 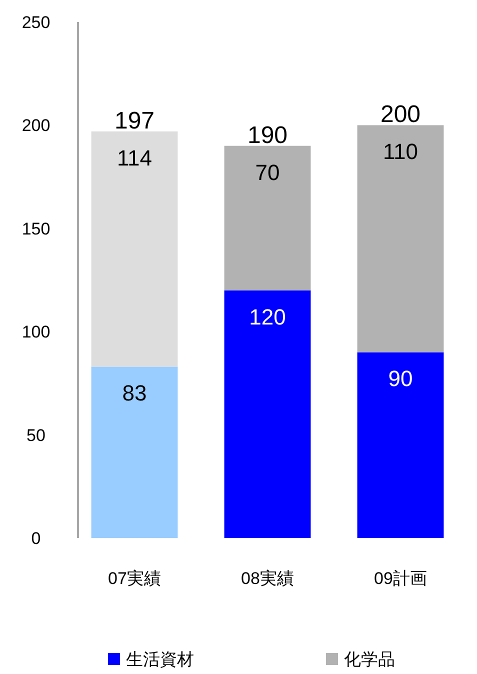 I want to click on x-tick-label: 08実績, so click(x=267, y=578).